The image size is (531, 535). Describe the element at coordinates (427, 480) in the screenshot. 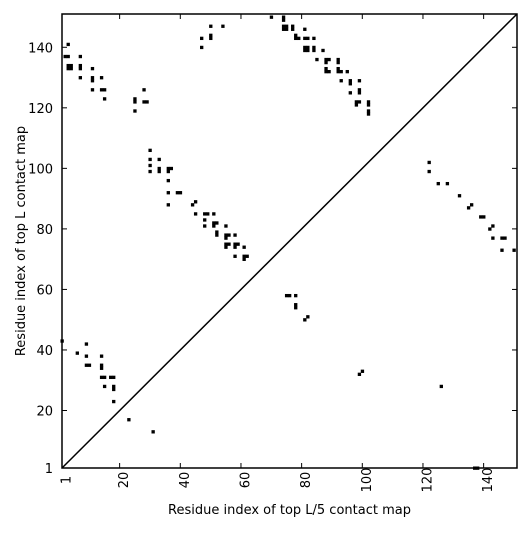

I see `x-tick-label: 120` at that location.